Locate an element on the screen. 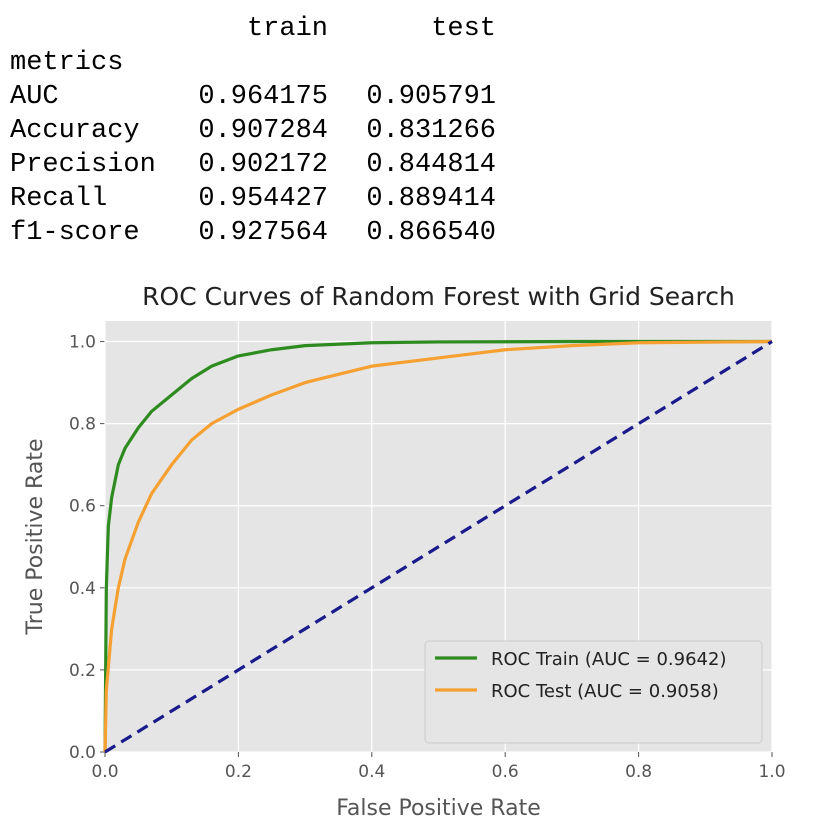  x-tick-label: 0.6 is located at coordinates (505, 772).